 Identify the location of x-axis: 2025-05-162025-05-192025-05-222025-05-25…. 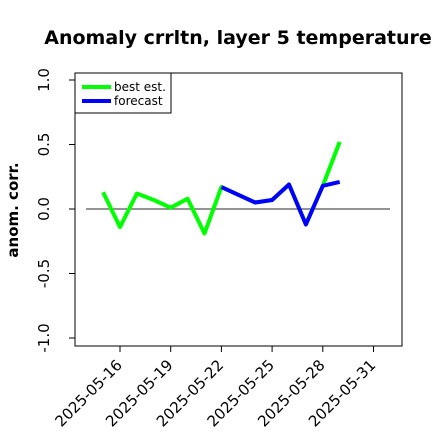
(215, 387).